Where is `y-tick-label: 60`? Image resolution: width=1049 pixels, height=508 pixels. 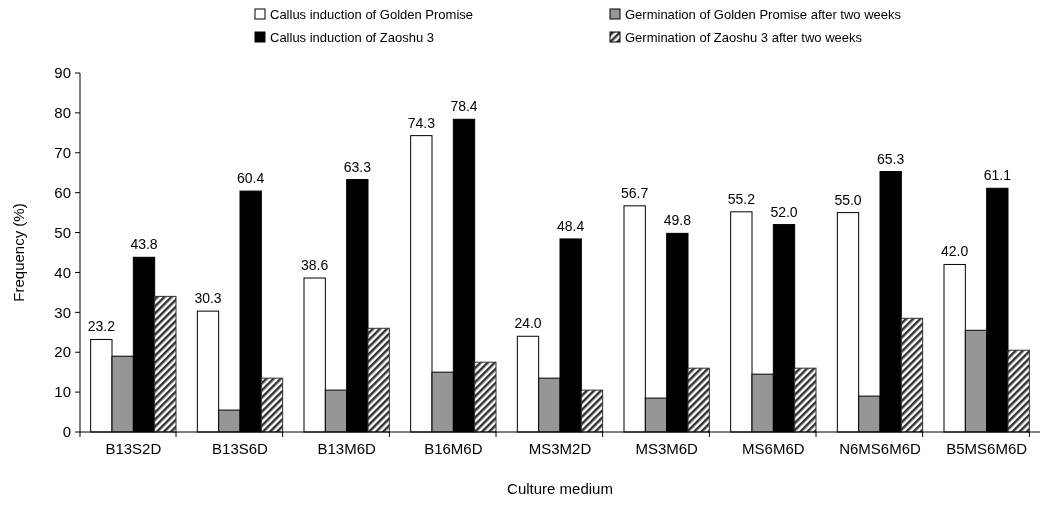 y-tick-label: 60 is located at coordinates (62, 192).